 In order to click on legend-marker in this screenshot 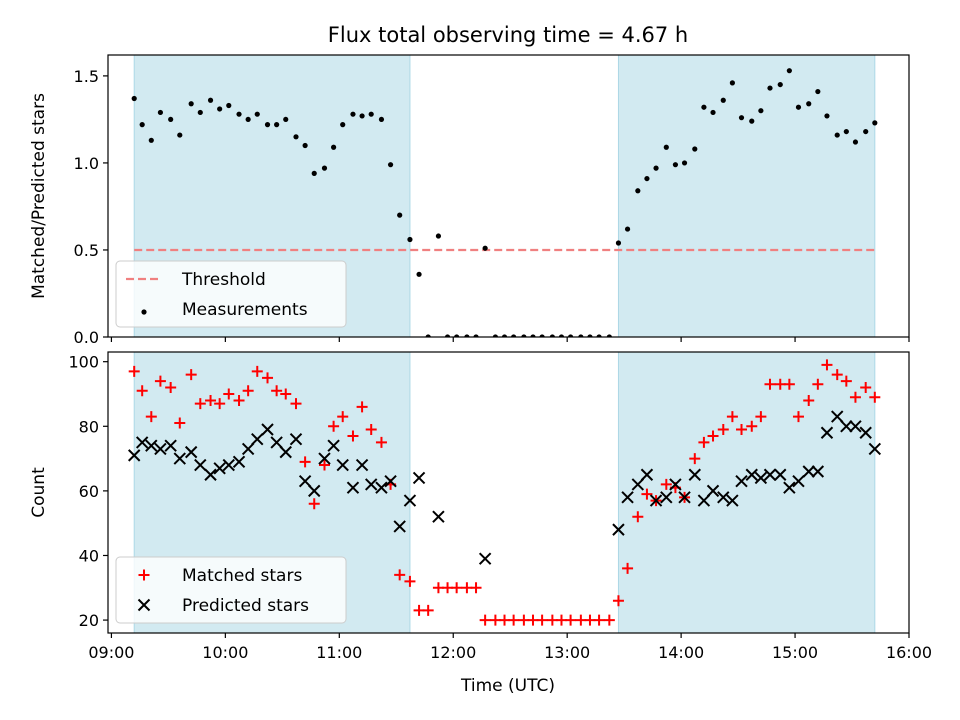, I will do `click(144, 605)`.